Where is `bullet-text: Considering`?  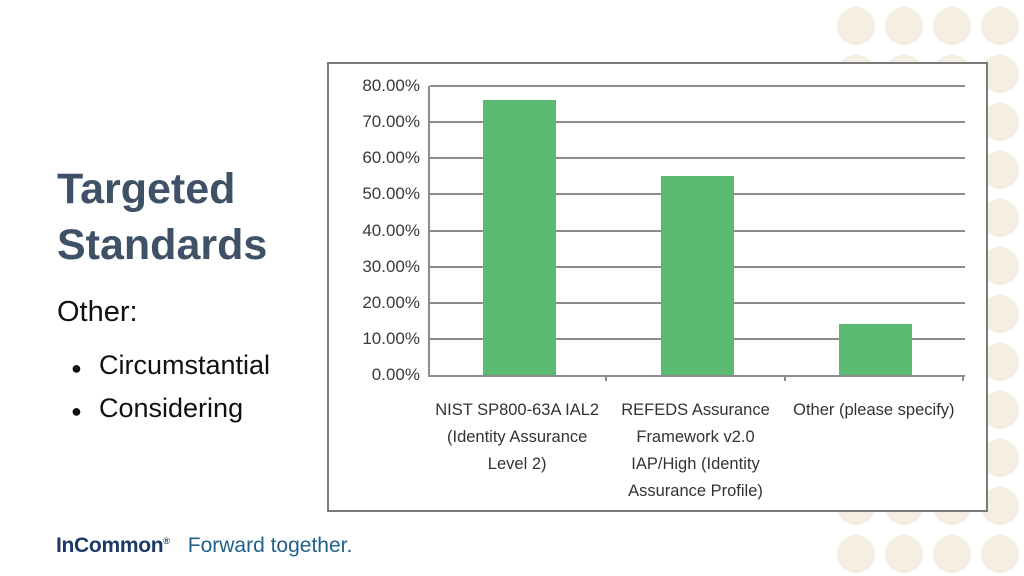
bullet-text: Considering is located at coordinates (171, 408).